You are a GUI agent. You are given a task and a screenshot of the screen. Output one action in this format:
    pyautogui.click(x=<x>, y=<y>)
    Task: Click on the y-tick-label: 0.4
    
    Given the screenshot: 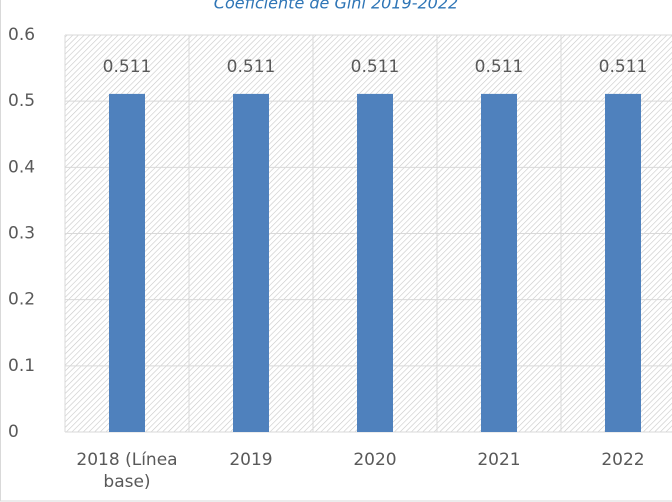 What is the action you would take?
    pyautogui.click(x=21, y=167)
    